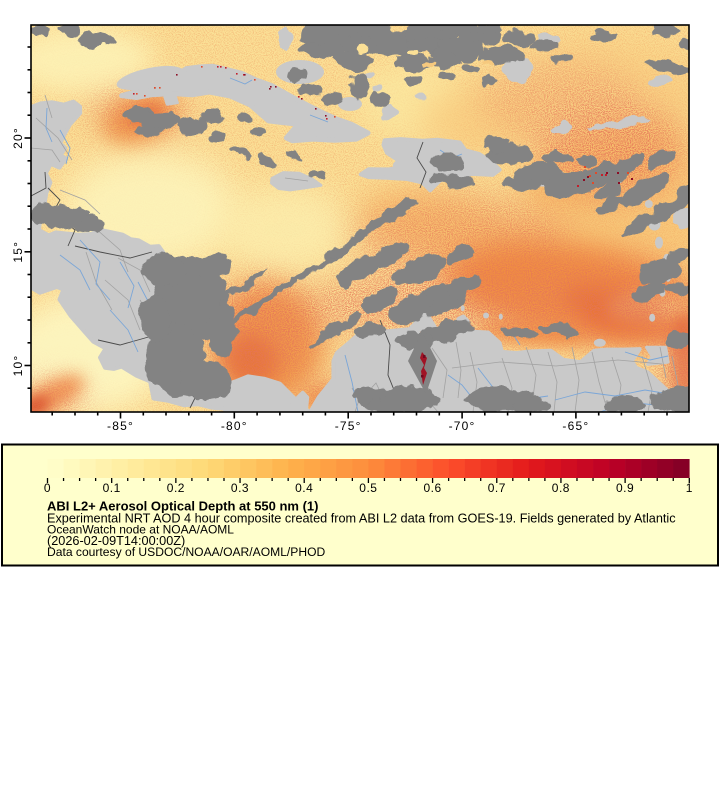 The width and height of the screenshot is (720, 800). What do you see at coordinates (348, 426) in the screenshot?
I see `svg-text: -75°` at bounding box center [348, 426].